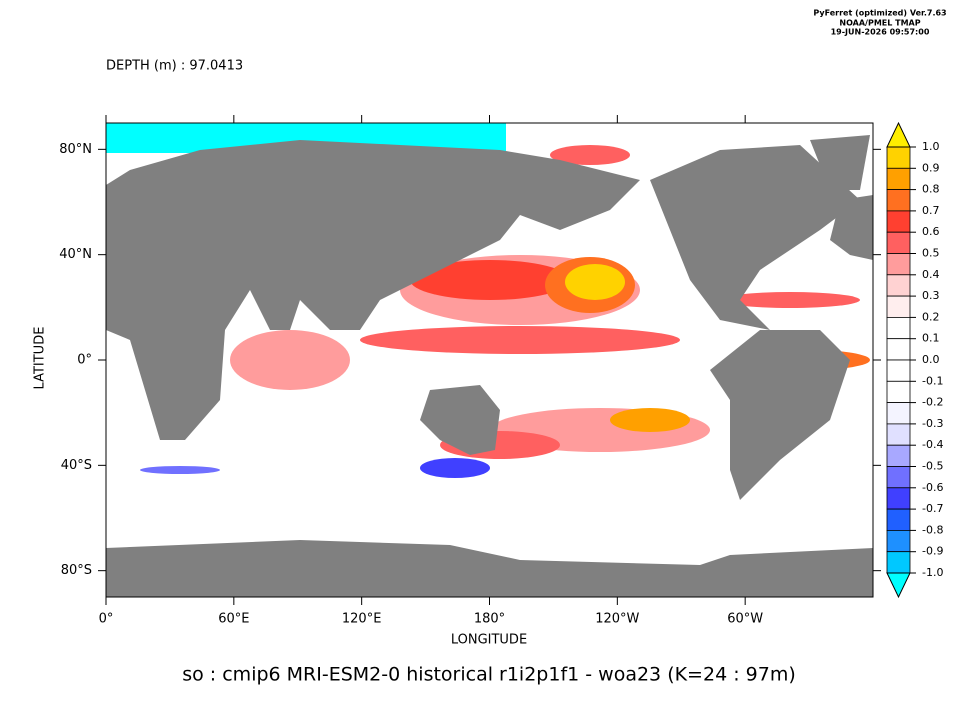 The image size is (961, 720). Describe the element at coordinates (931, 338) in the screenshot. I see `colorbar-label: 0.1` at that location.